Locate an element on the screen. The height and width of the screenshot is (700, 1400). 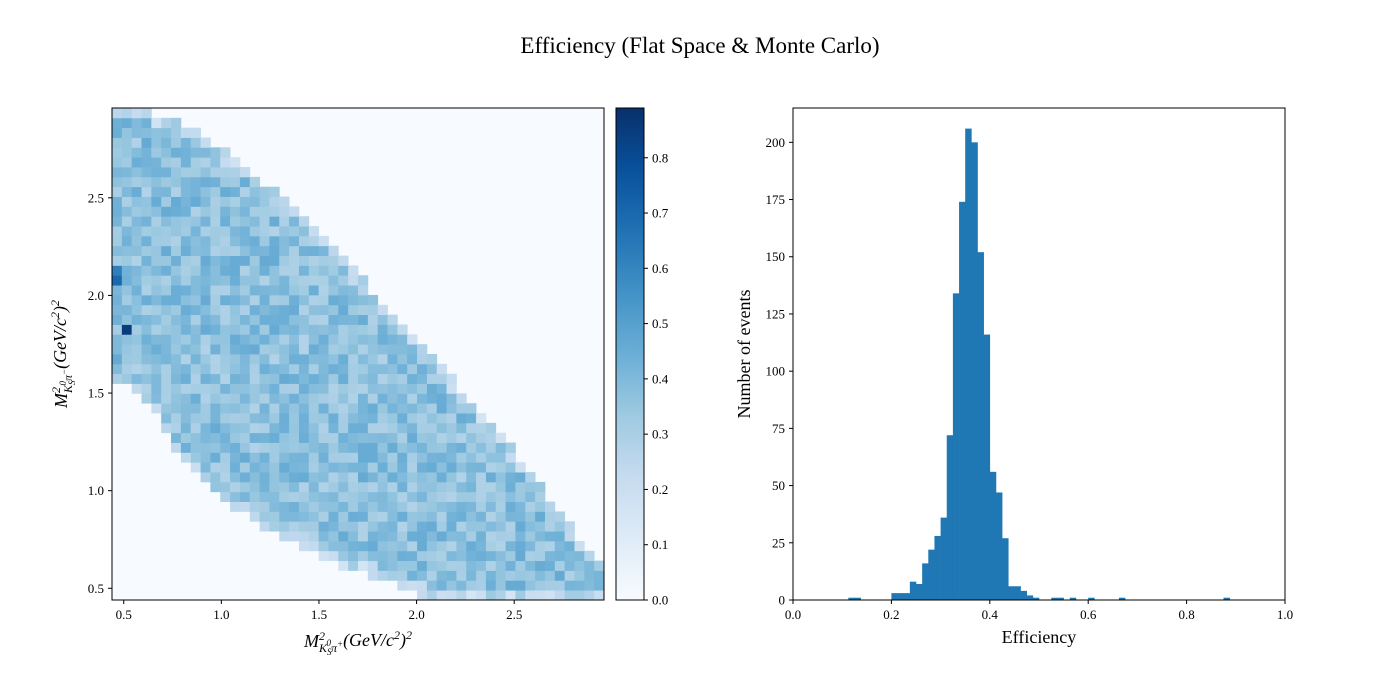
histogram-y-tick-label: 0 is located at coordinates (782, 600).